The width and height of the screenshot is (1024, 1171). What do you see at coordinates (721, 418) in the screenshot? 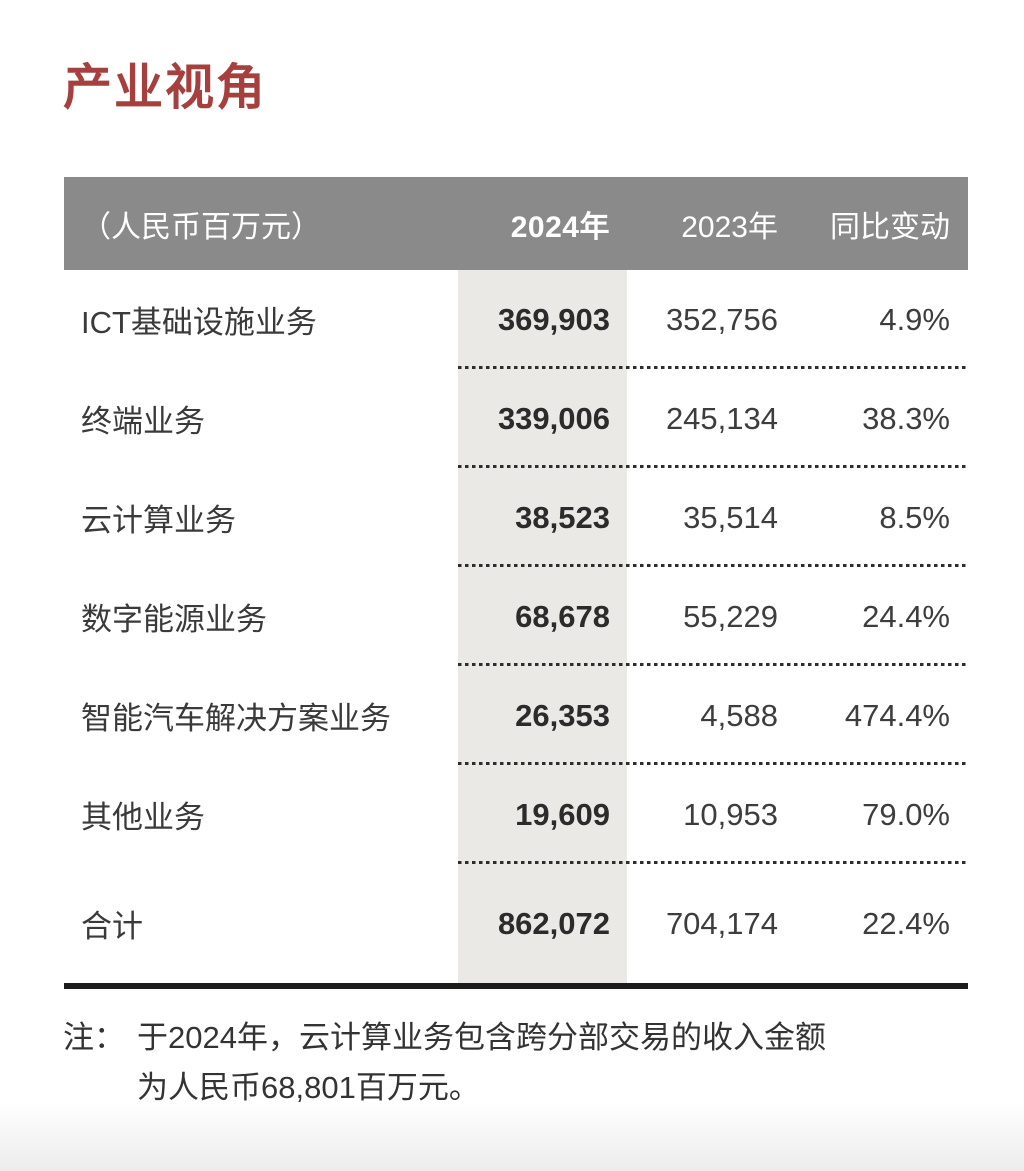
I see `row-value-2023: 245,134` at bounding box center [721, 418].